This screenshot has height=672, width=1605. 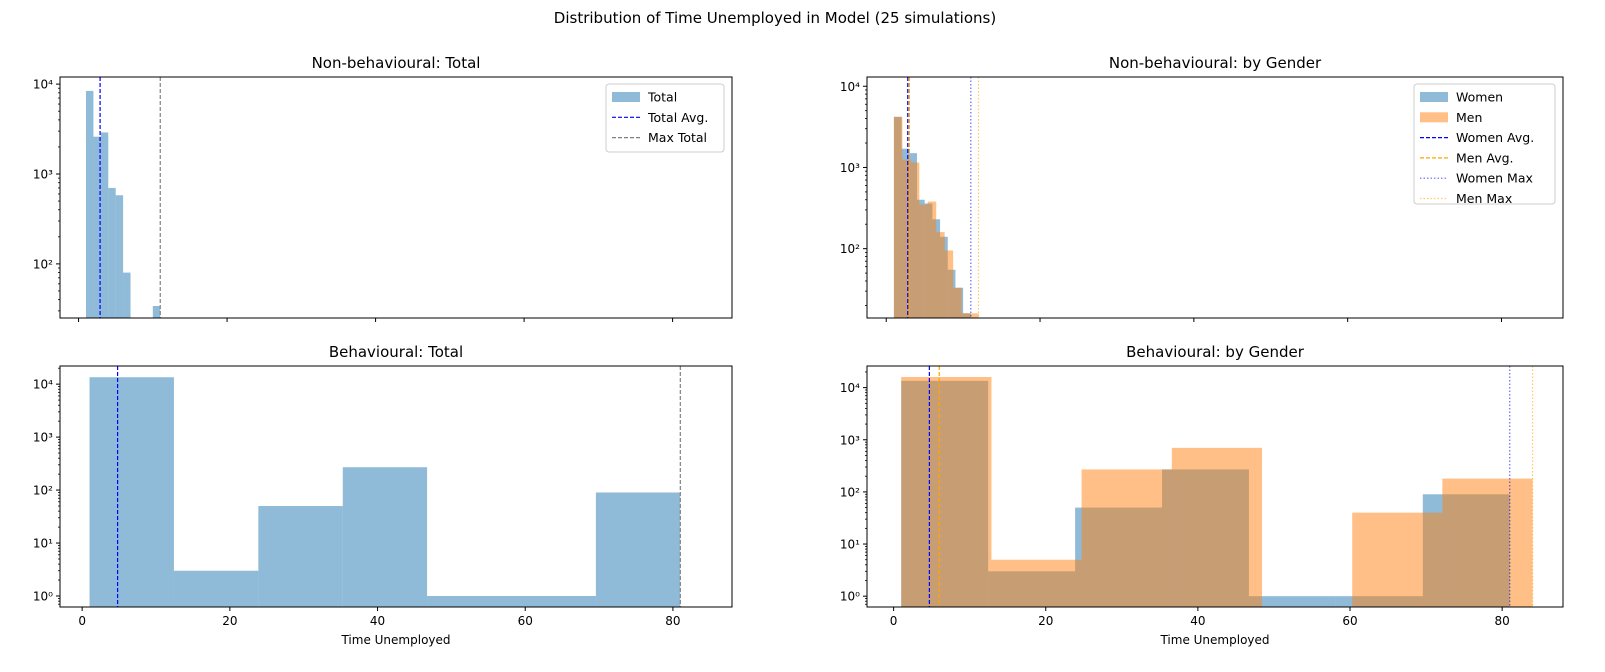 I want to click on legend-label: Men, so click(x=1469, y=117).